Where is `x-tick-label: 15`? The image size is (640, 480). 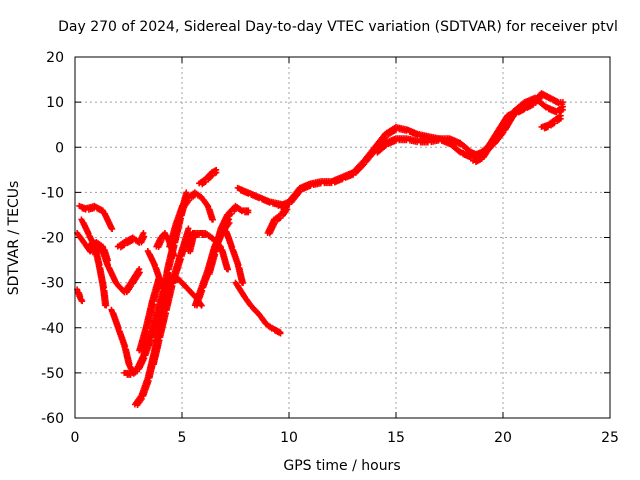 x-tick-label: 15 is located at coordinates (396, 438).